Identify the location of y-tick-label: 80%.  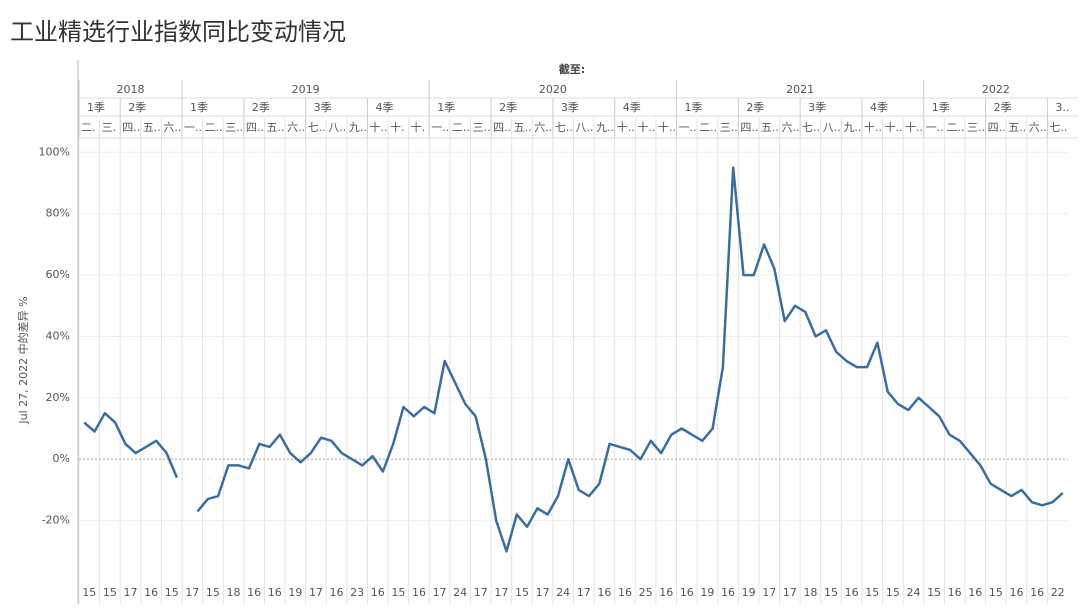
(58, 213).